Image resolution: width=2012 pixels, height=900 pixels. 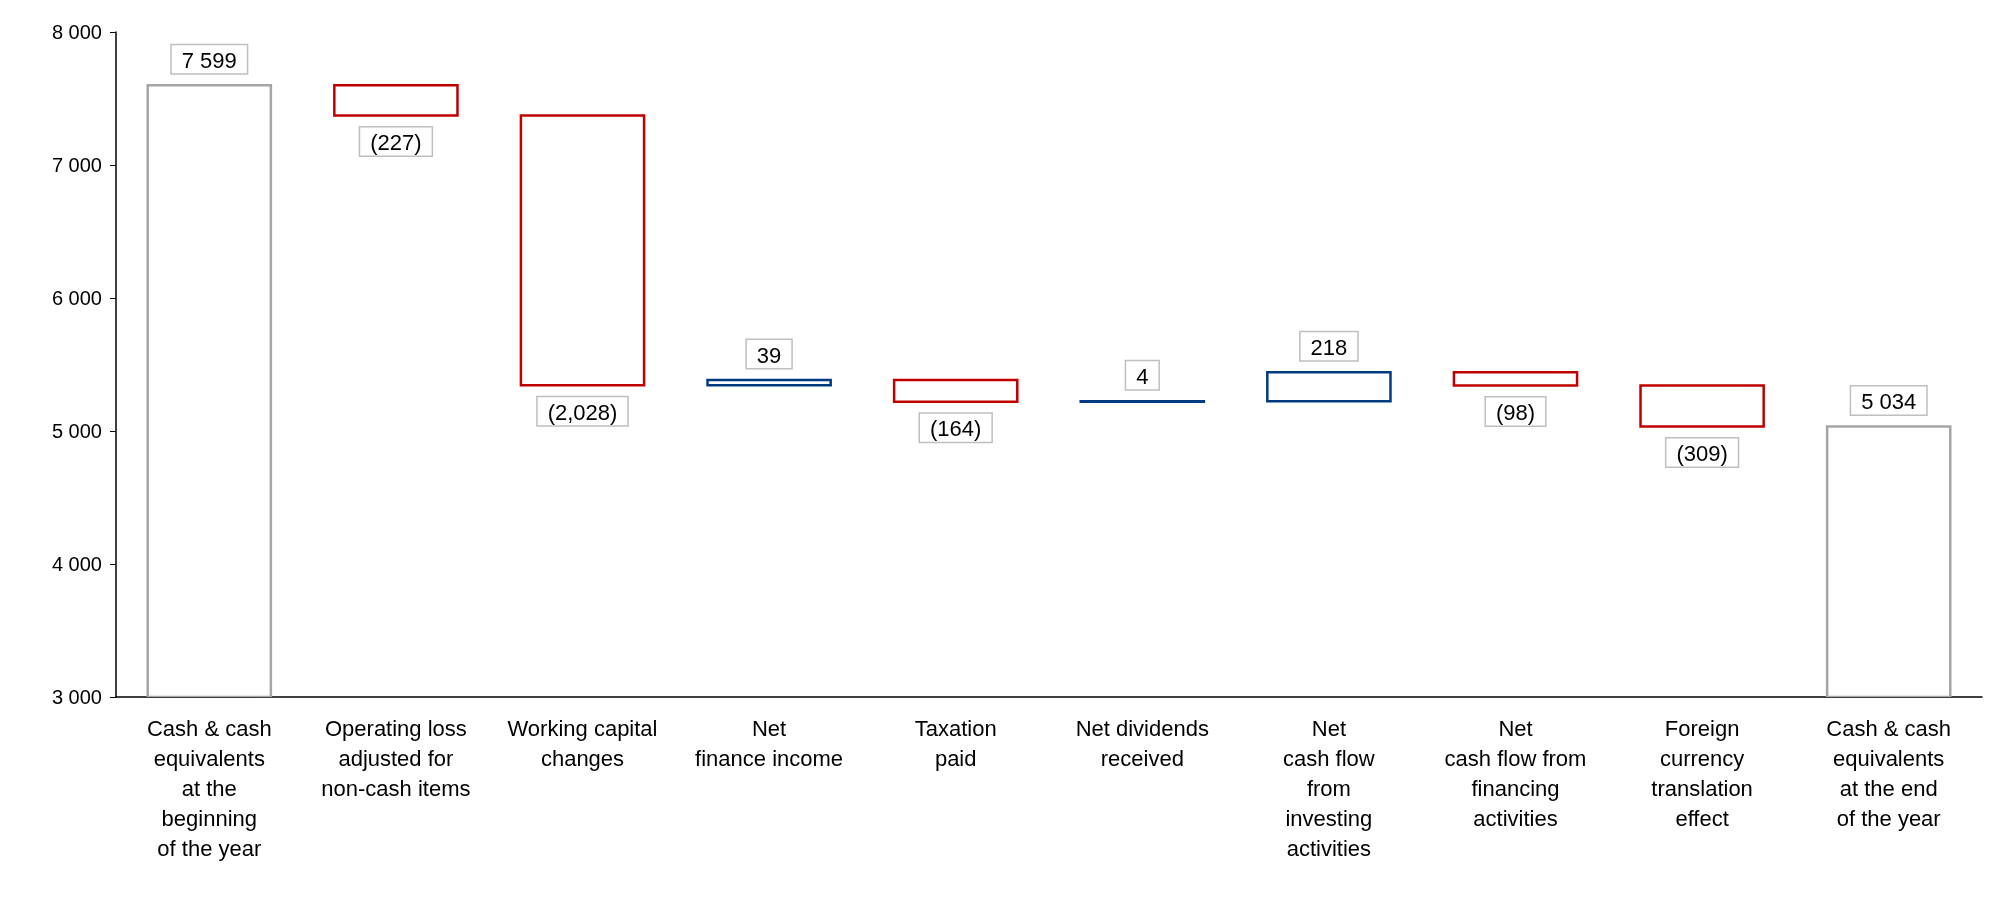 What do you see at coordinates (955, 743) in the screenshot?
I see `x-tick-label: Taxation paid` at bounding box center [955, 743].